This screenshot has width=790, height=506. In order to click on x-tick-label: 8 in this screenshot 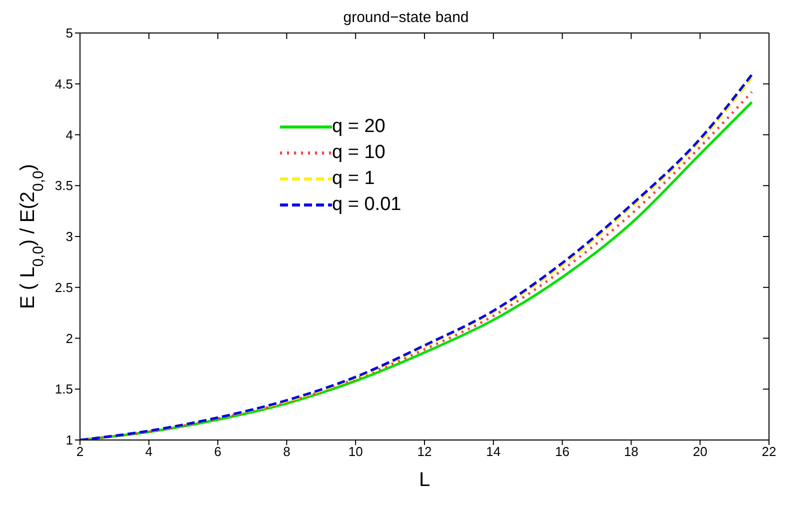, I will do `click(286, 452)`.